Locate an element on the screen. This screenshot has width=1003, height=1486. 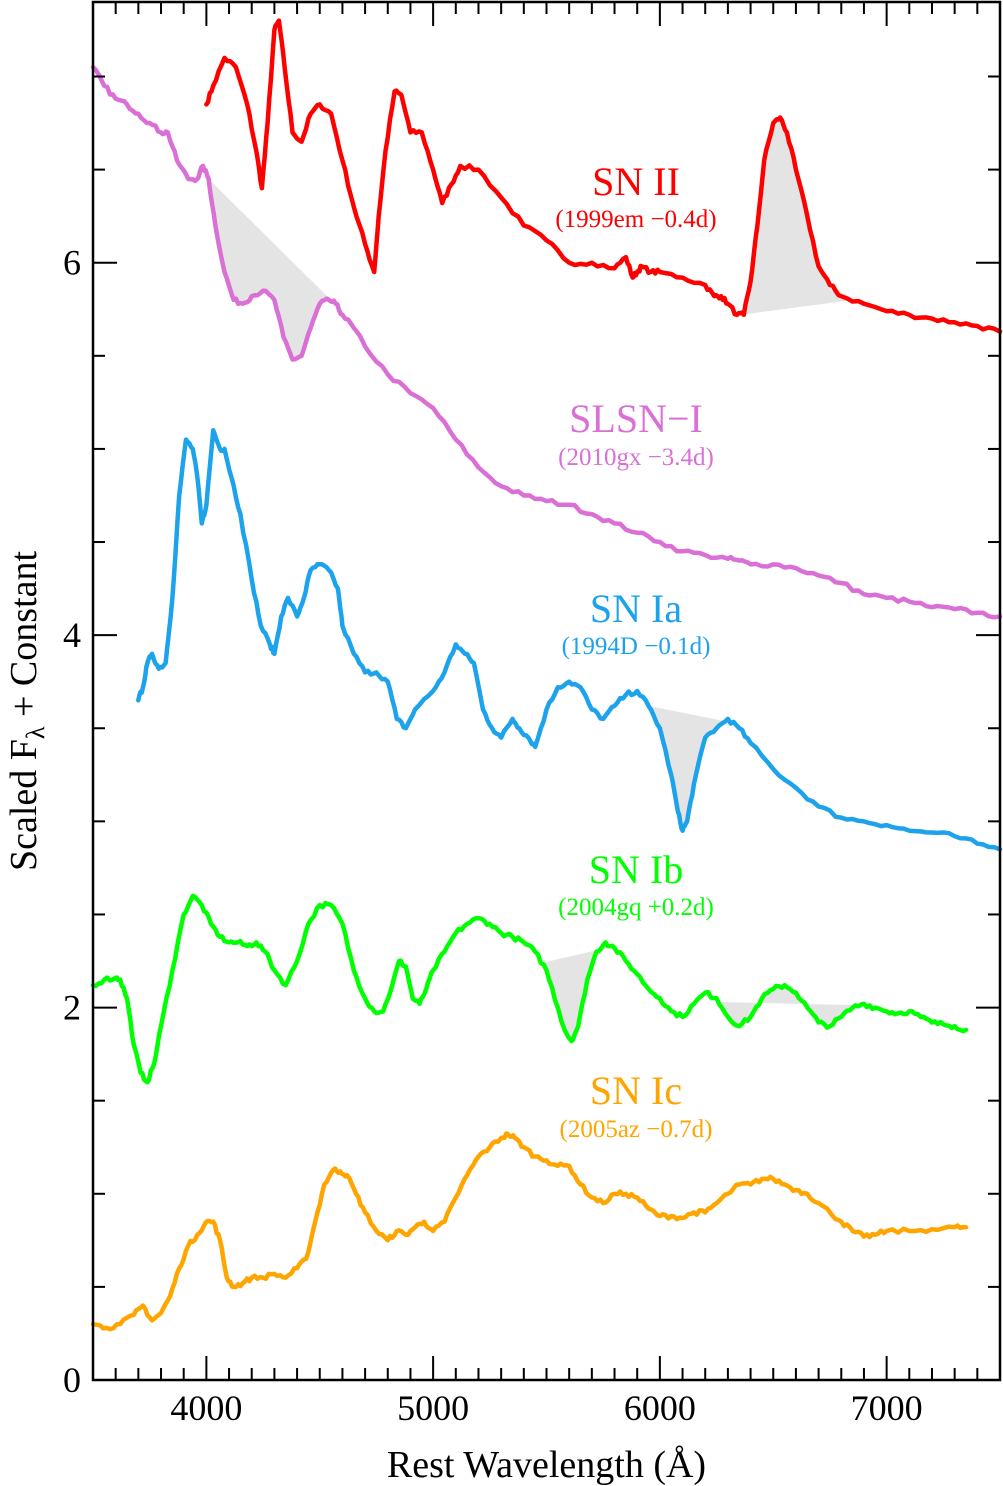
shaded-region-sn-ia is located at coordinates (690, 768).